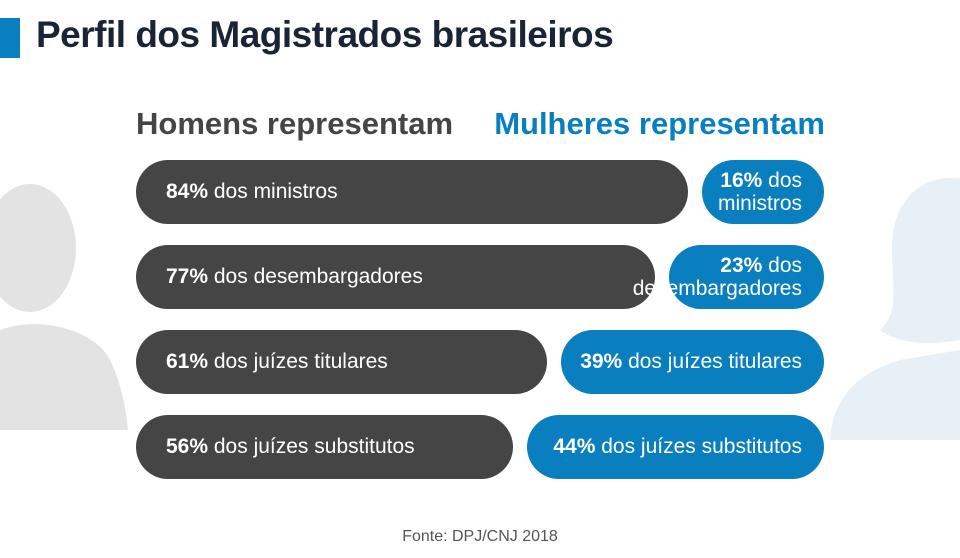 The width and height of the screenshot is (960, 558). Describe the element at coordinates (741, 265) in the screenshot. I see `women-bar-value: 23%` at that location.